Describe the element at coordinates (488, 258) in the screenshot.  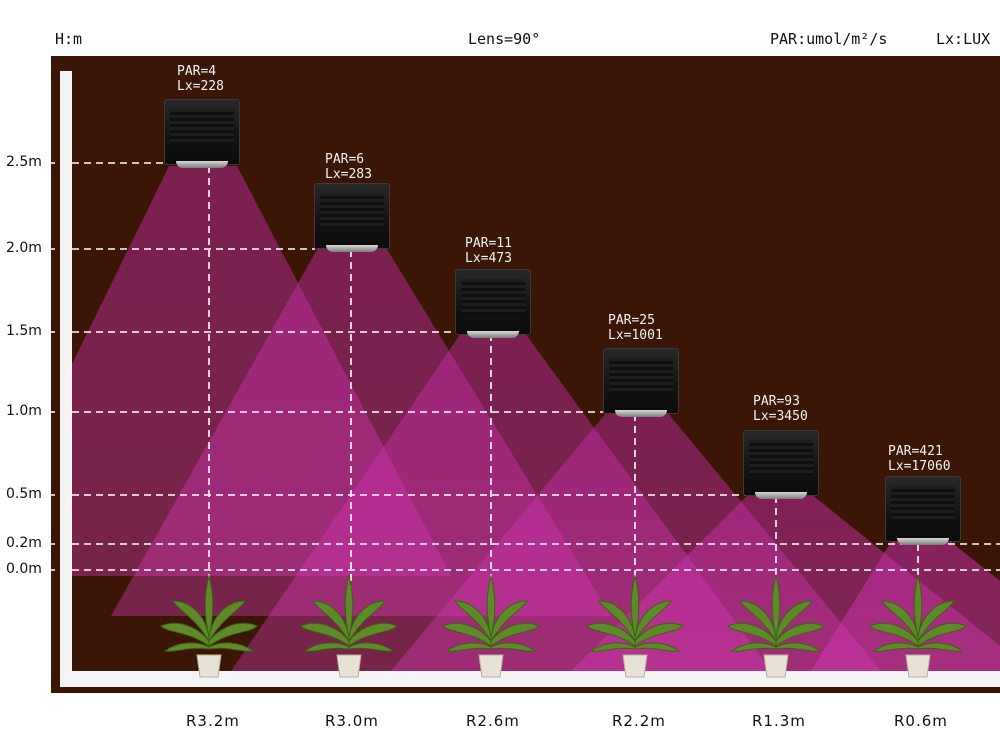
I see `lamp-3-lux: Lx=473` at that location.